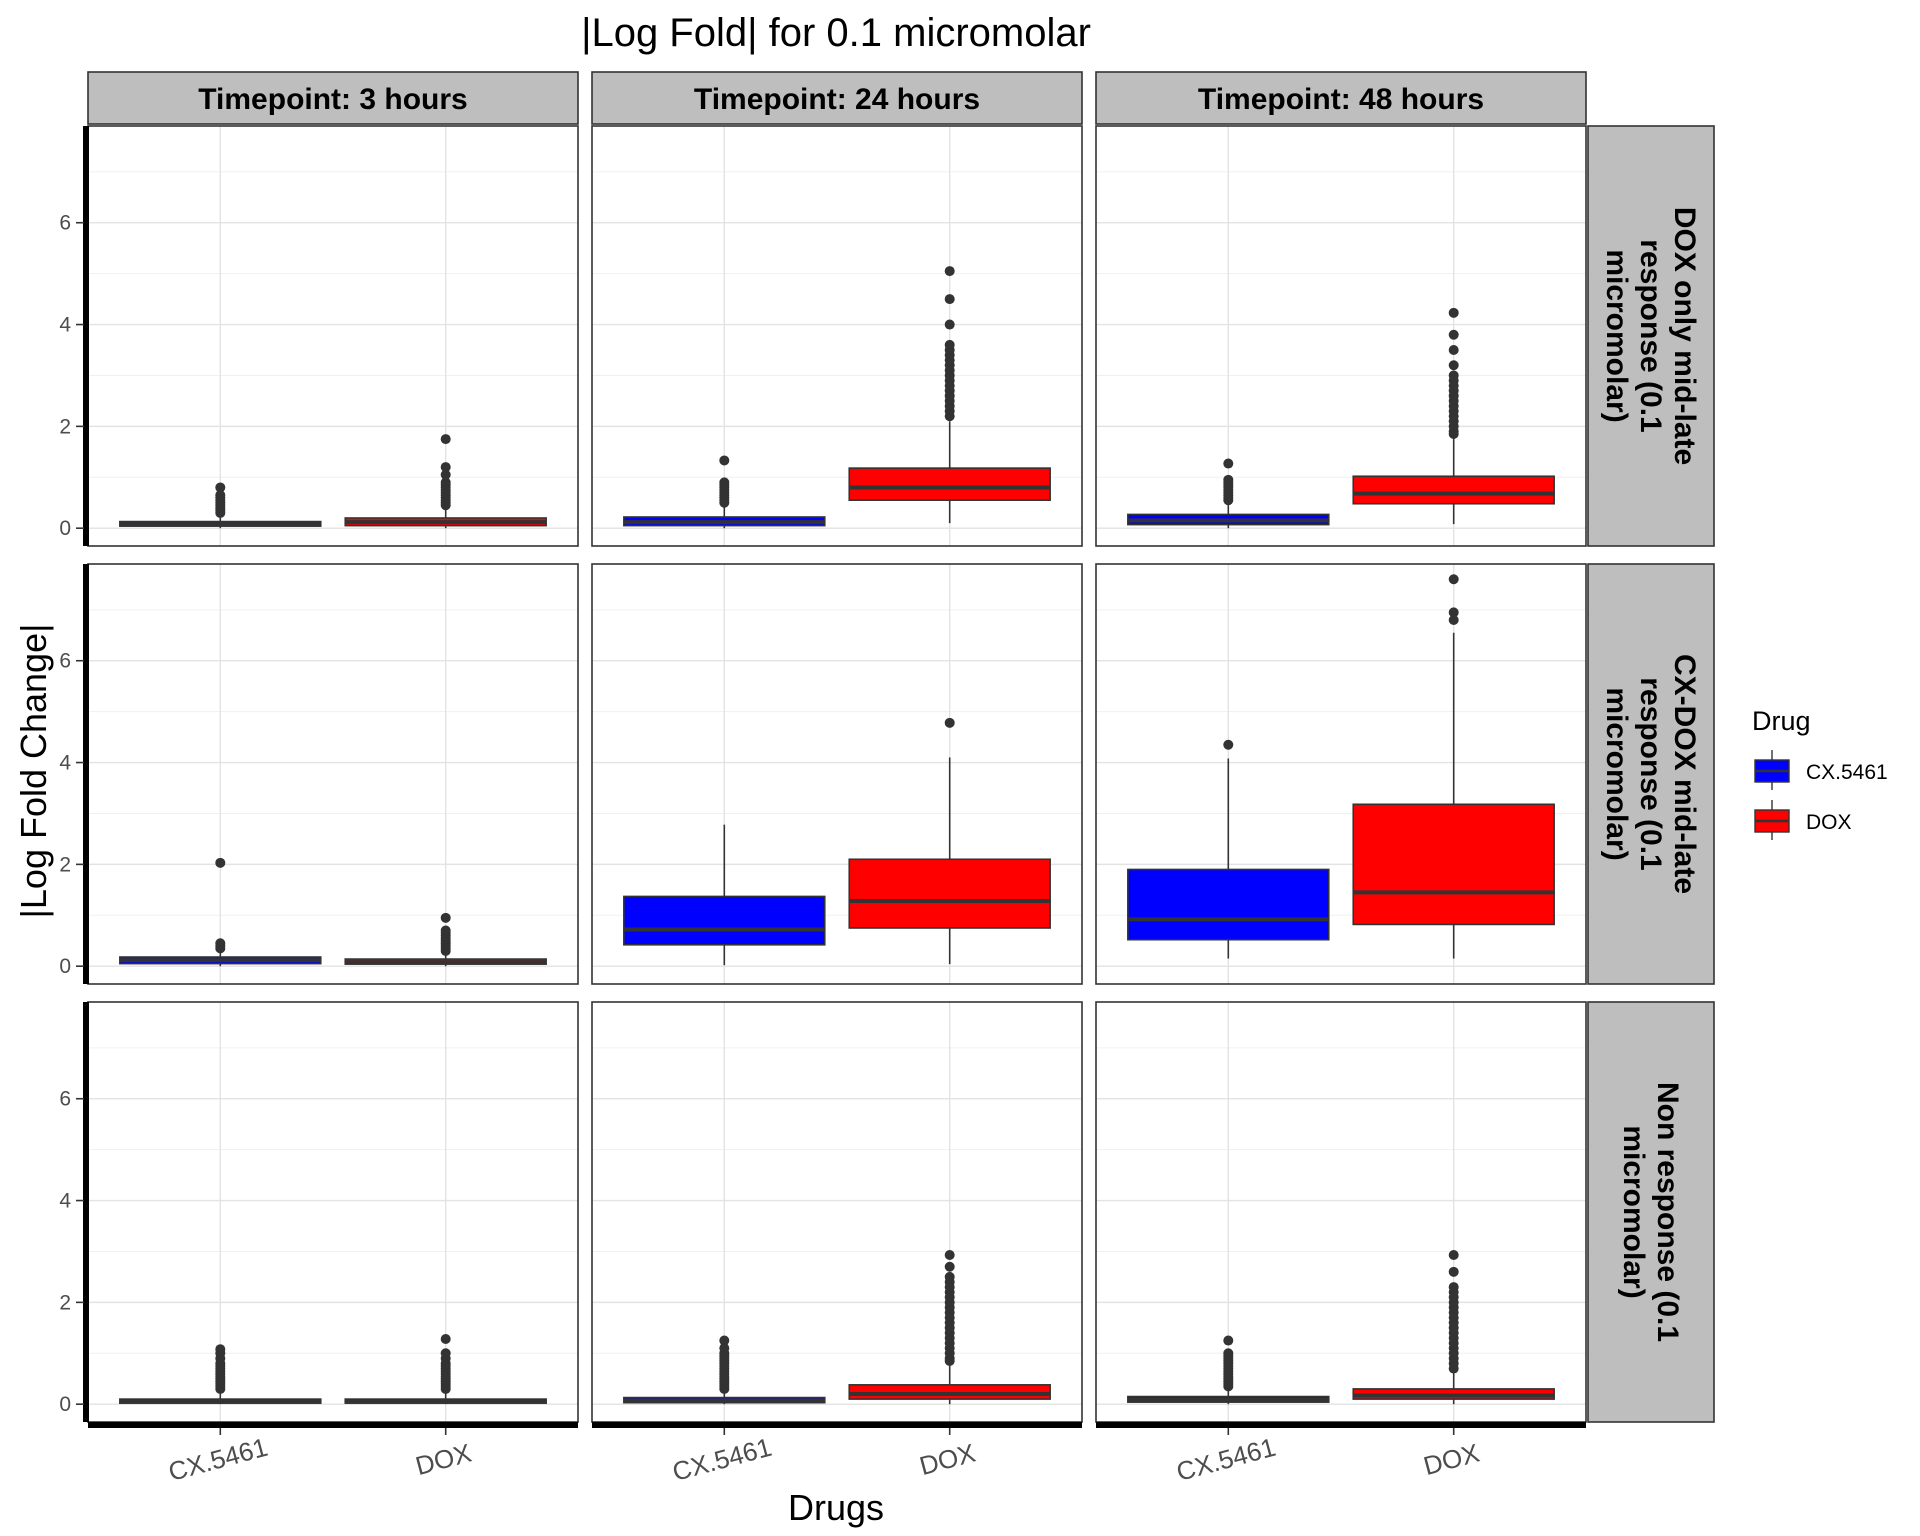 The height and width of the screenshot is (1536, 1920). I want to click on panel-r1-c2, so click(837, 336).